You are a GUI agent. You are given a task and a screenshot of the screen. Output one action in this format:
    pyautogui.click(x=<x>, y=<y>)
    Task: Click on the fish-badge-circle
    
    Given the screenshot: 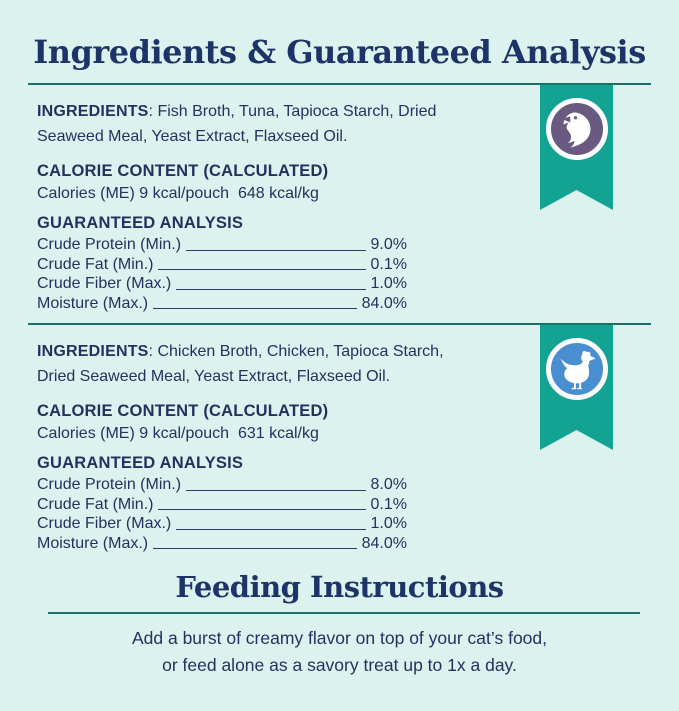 What is the action you would take?
    pyautogui.click(x=576, y=129)
    